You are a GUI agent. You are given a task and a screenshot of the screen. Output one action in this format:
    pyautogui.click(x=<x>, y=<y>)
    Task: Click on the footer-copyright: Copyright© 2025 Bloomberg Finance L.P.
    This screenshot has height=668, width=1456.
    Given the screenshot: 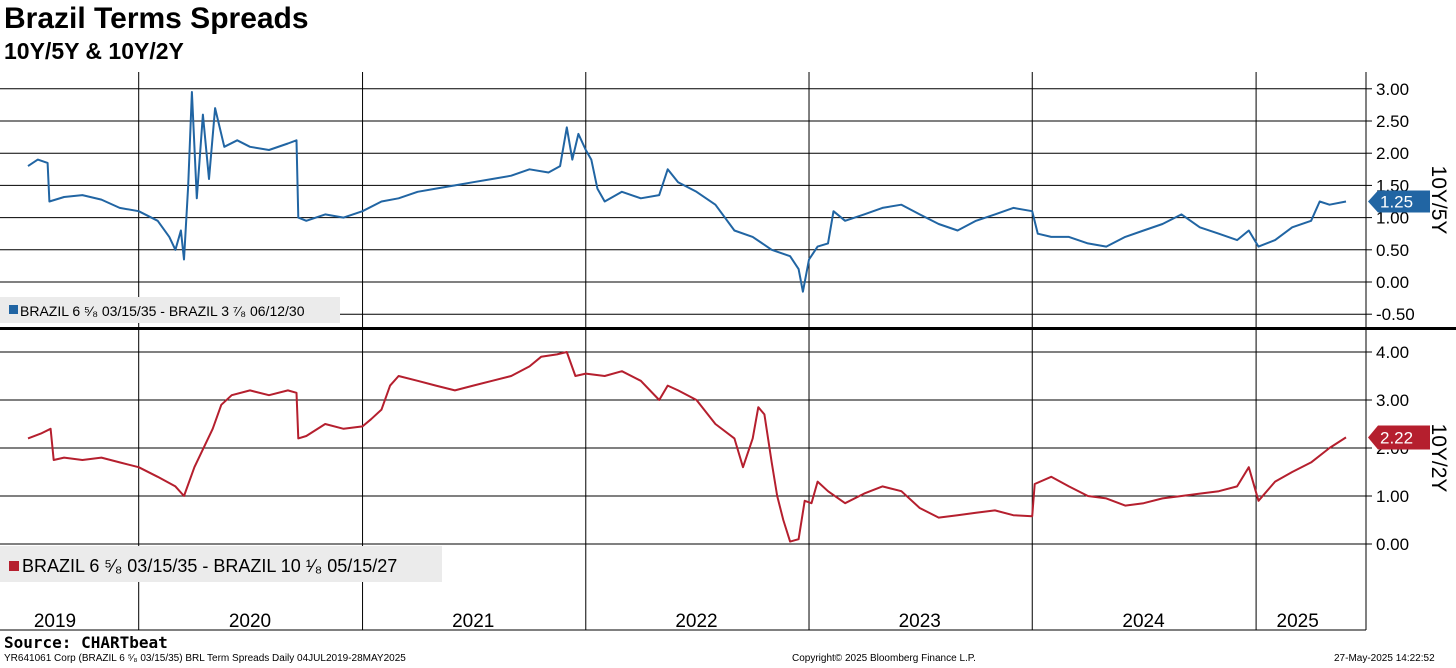 What is the action you would take?
    pyautogui.click(x=884, y=658)
    